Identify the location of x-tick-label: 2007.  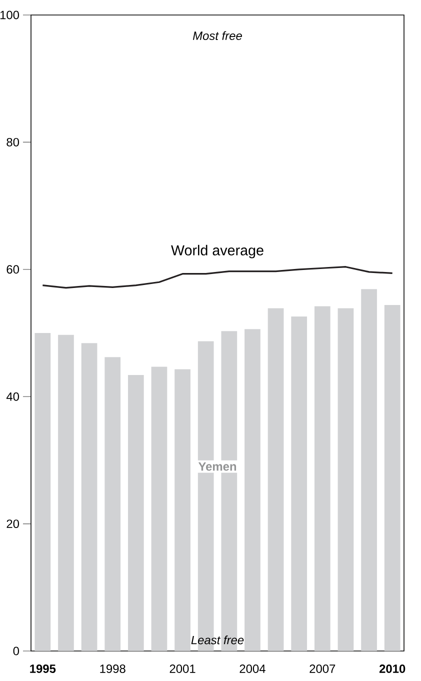
(323, 668).